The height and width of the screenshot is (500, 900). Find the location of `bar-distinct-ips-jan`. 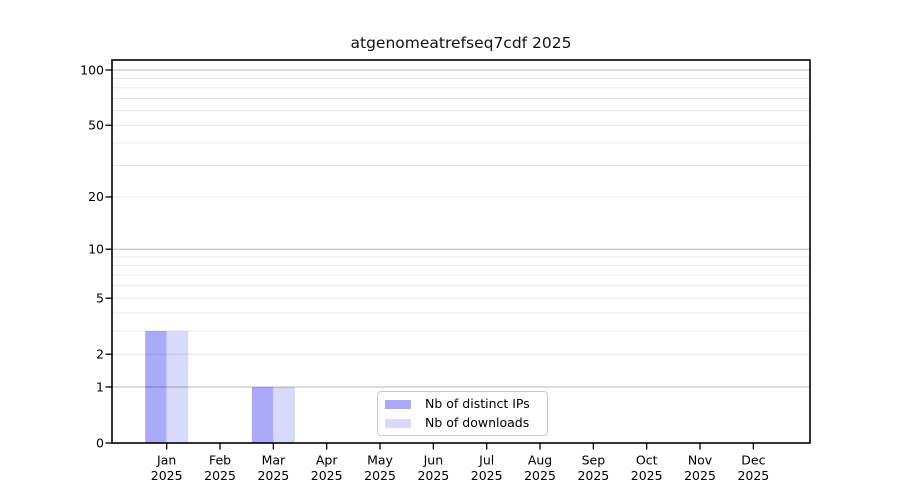

bar-distinct-ips-jan is located at coordinates (156, 386).